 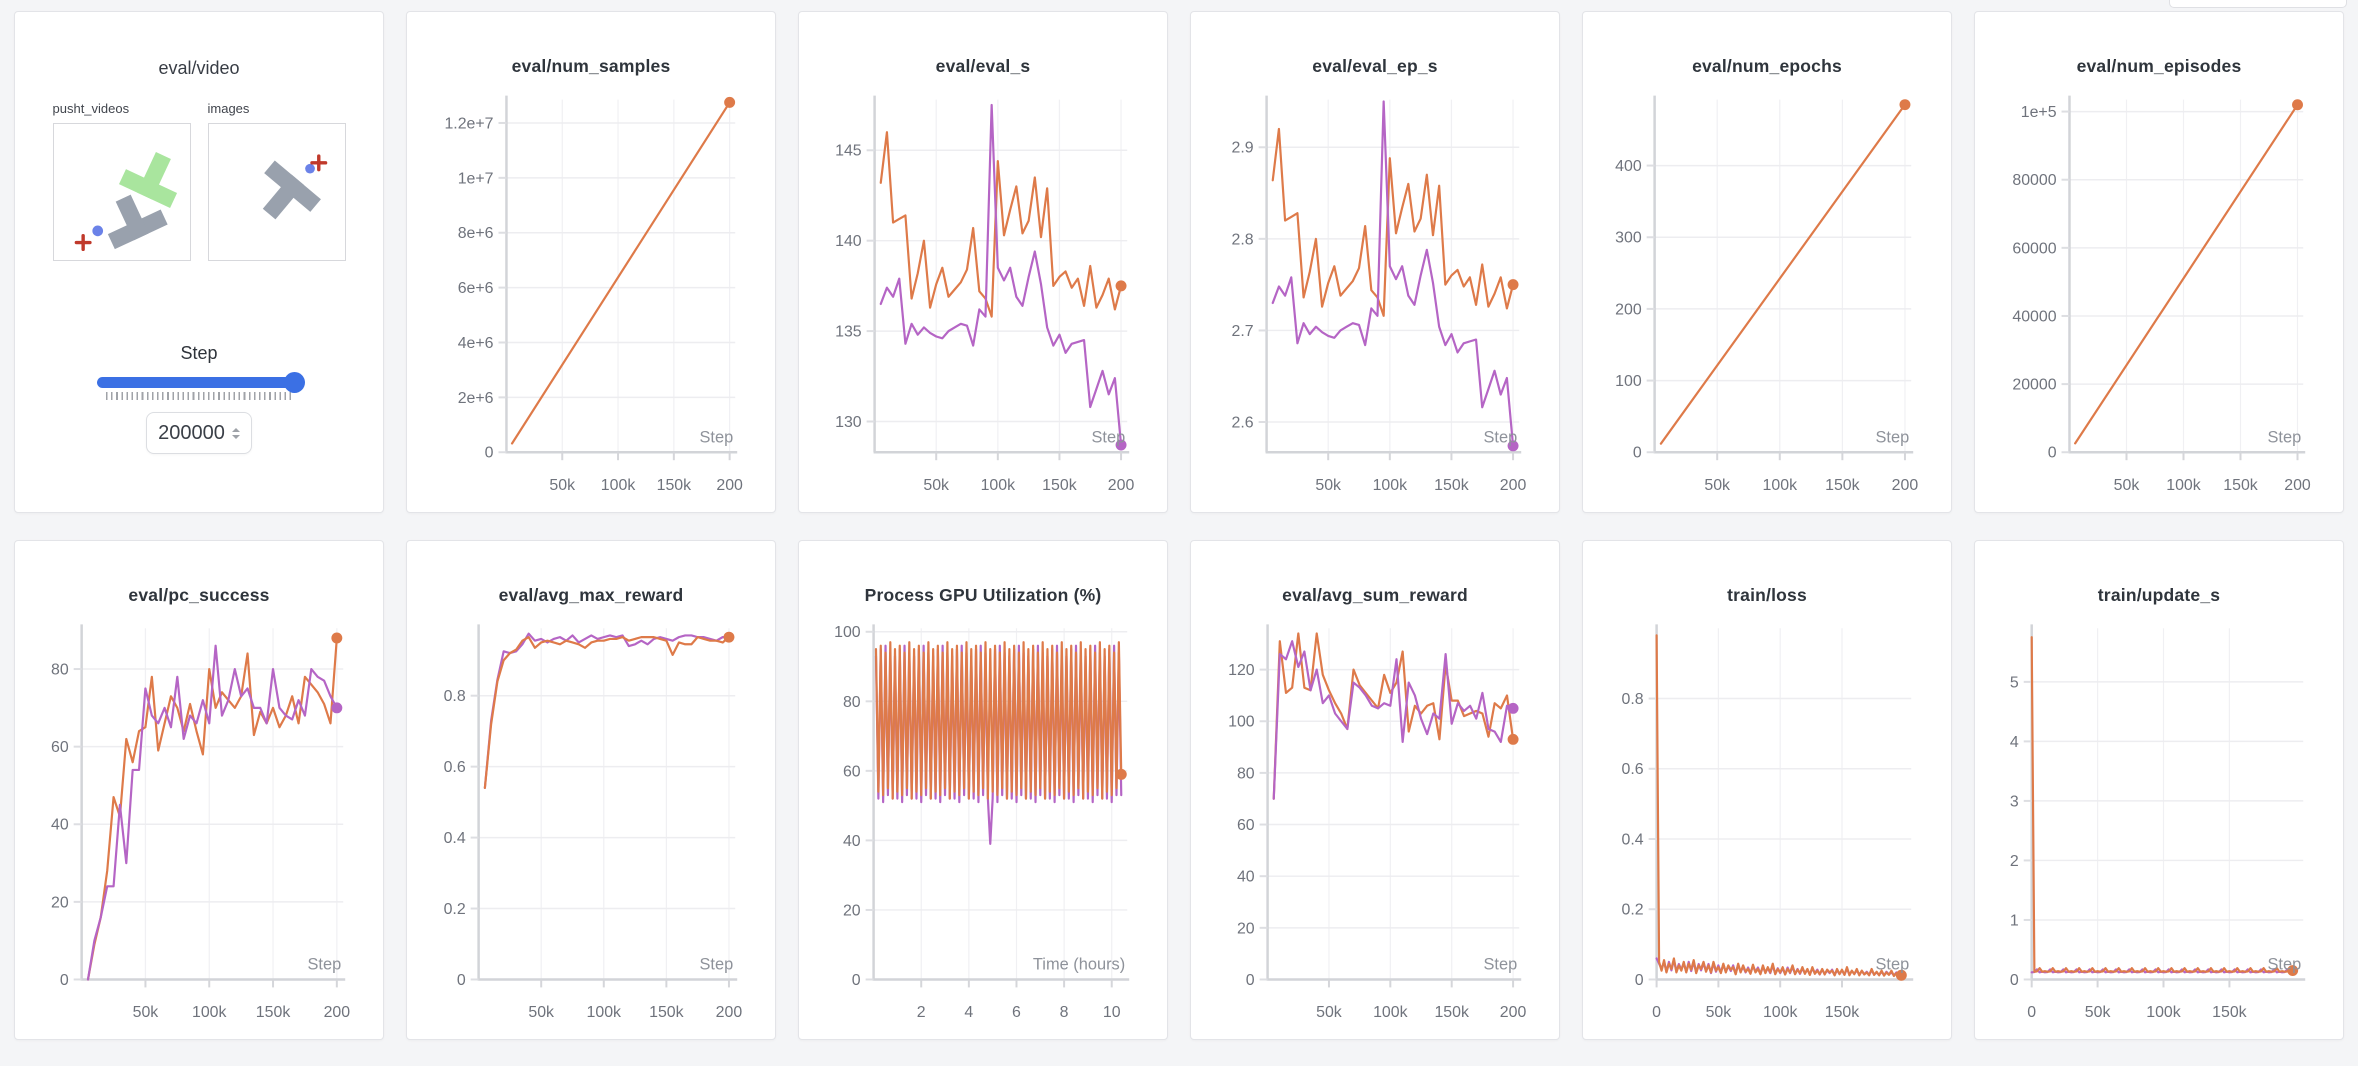 I want to click on y-tick-label: 8e+6, so click(x=476, y=233).